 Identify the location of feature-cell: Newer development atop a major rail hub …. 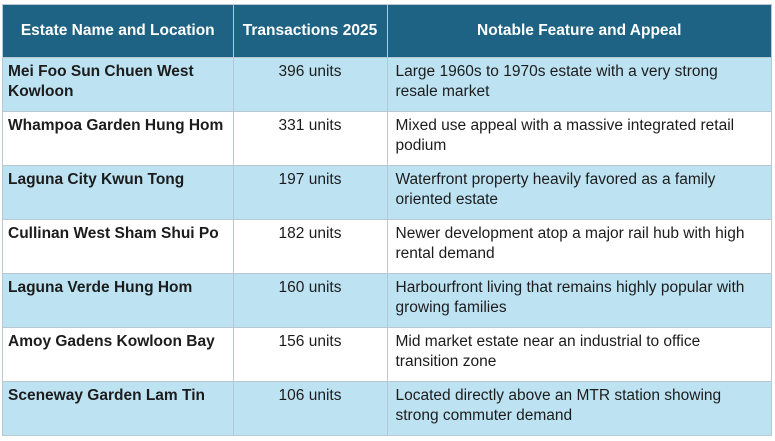
(570, 243).